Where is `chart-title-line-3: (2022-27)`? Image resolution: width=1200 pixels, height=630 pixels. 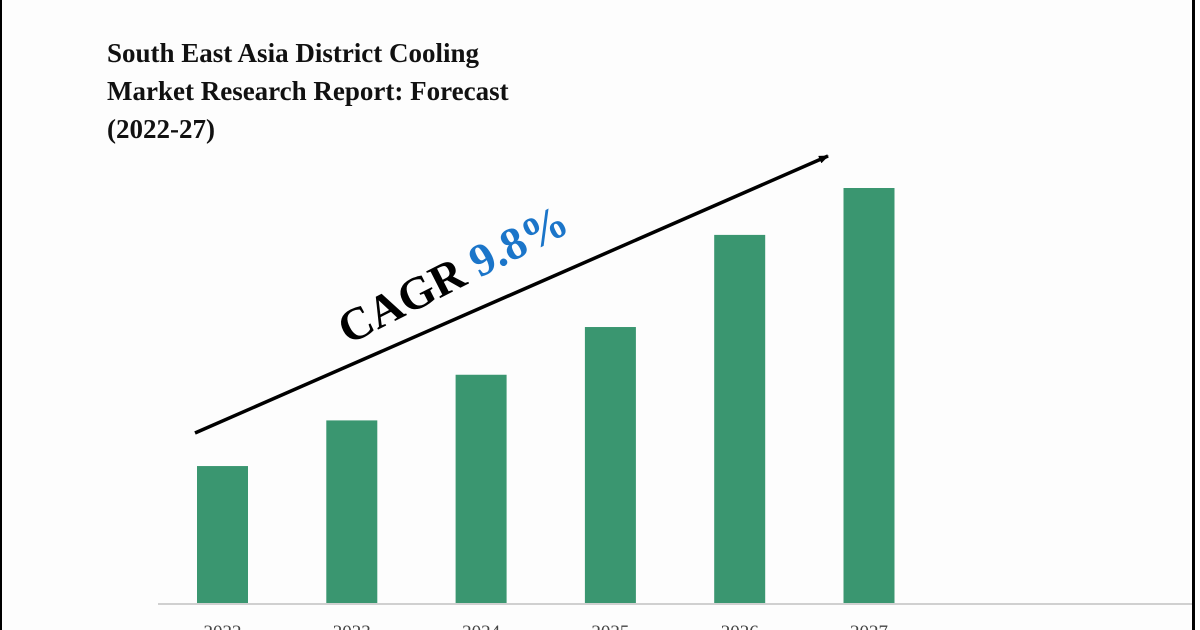 chart-title-line-3: (2022-27) is located at coordinates (161, 129).